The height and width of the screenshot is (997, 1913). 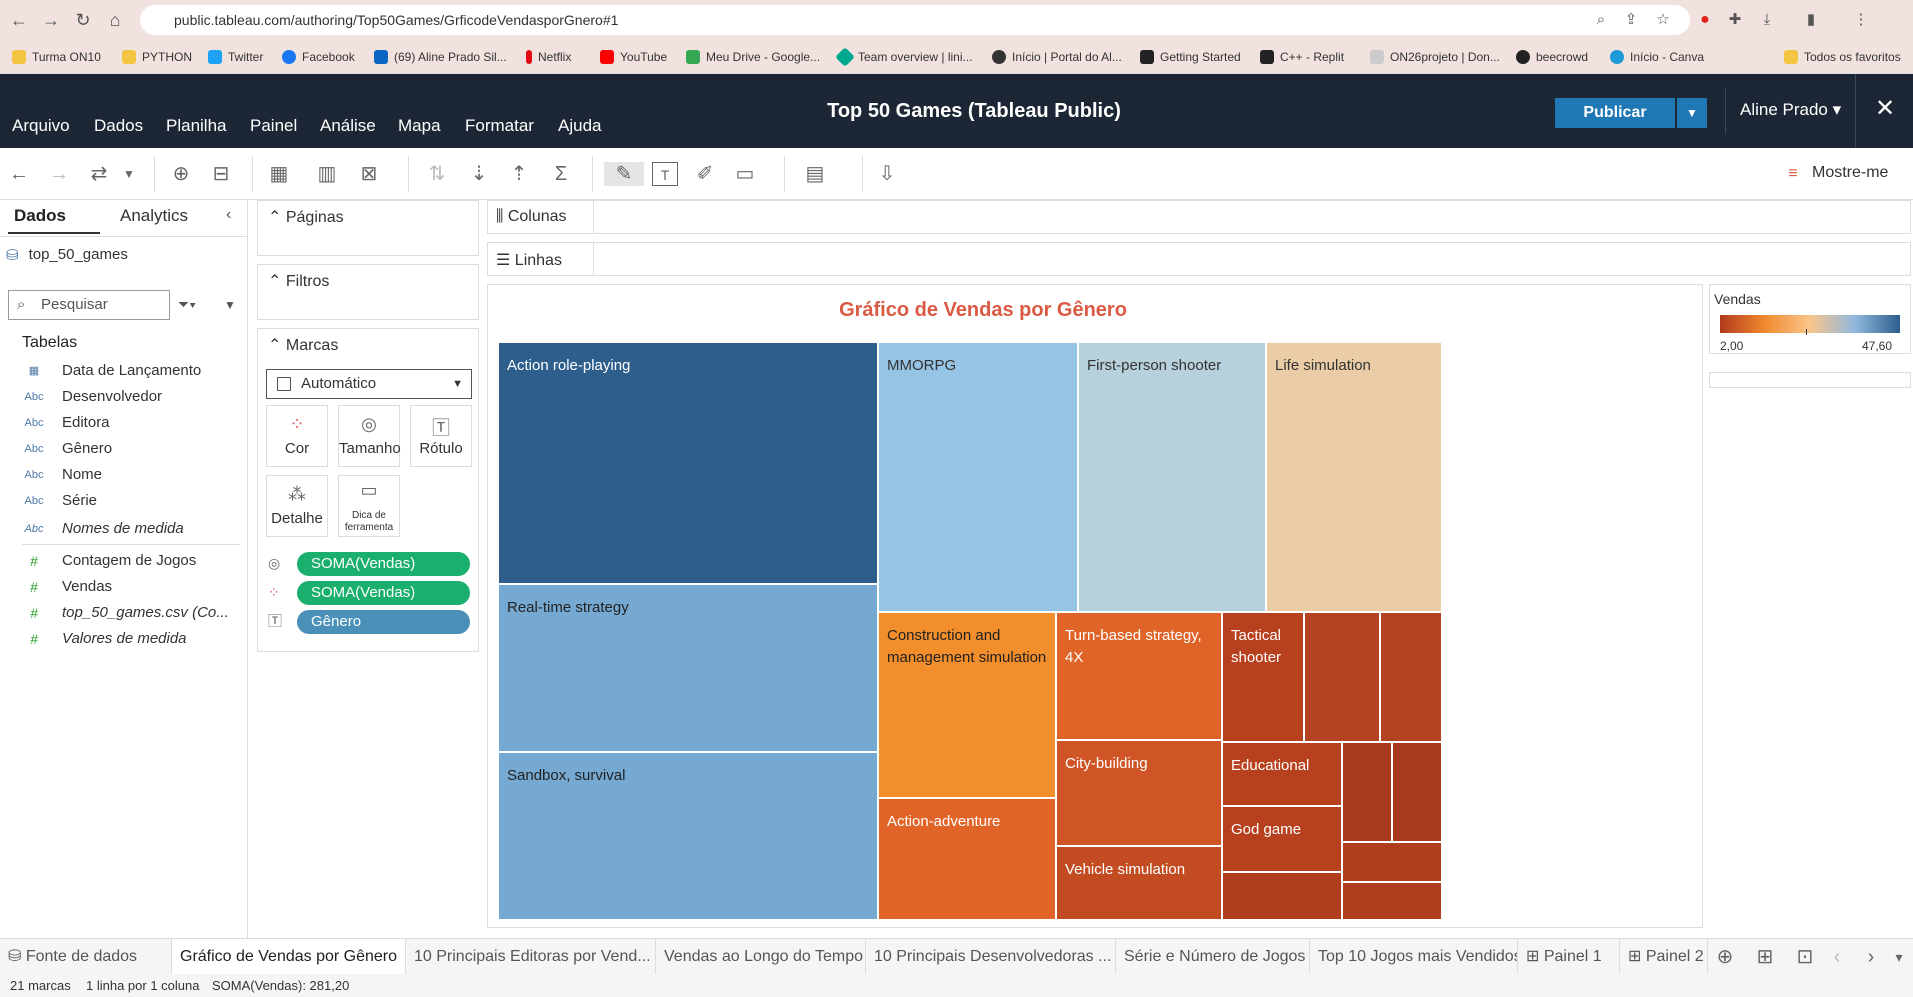 What do you see at coordinates (761, 957) in the screenshot?
I see `tab-sheet: Vendas ao Longo do Tempo` at bounding box center [761, 957].